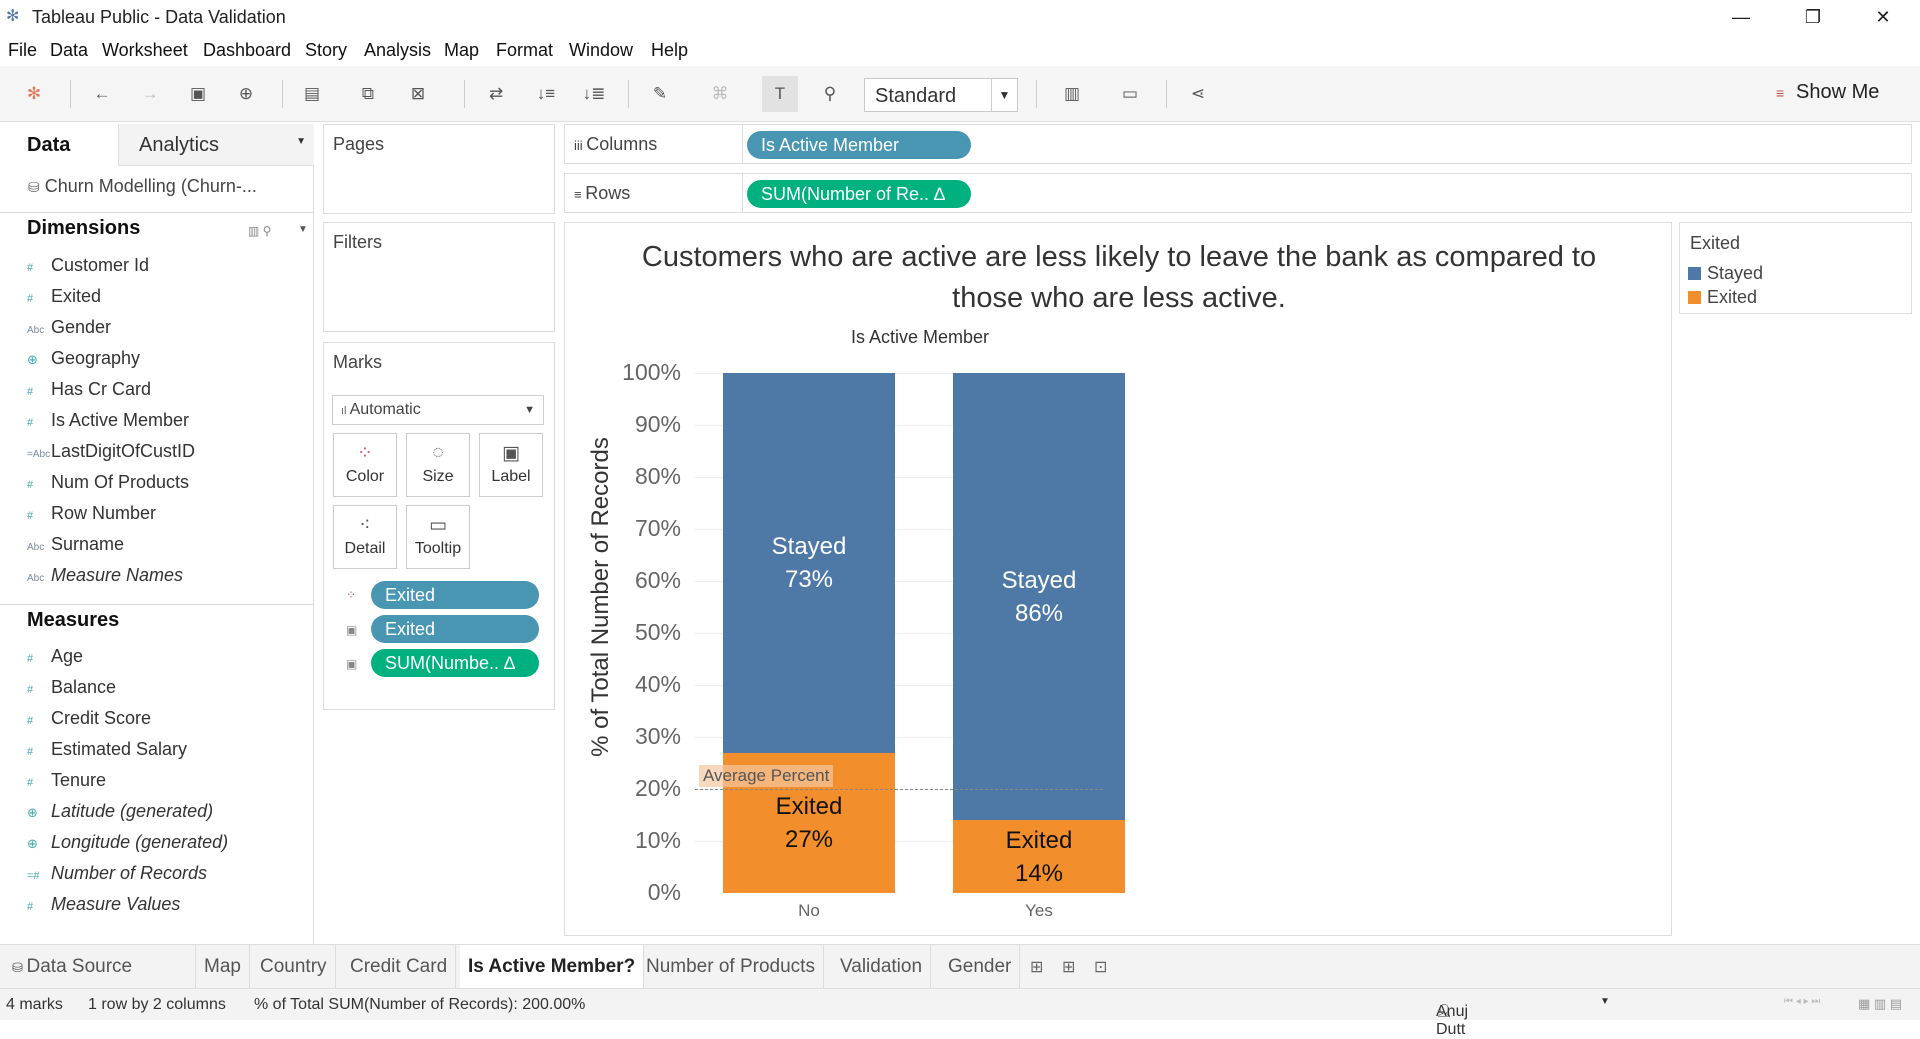 Image resolution: width=1920 pixels, height=1039 pixels. Describe the element at coordinates (1238, 144) in the screenshot. I see `columns-shelf: iii Columns Is Active Member` at that location.